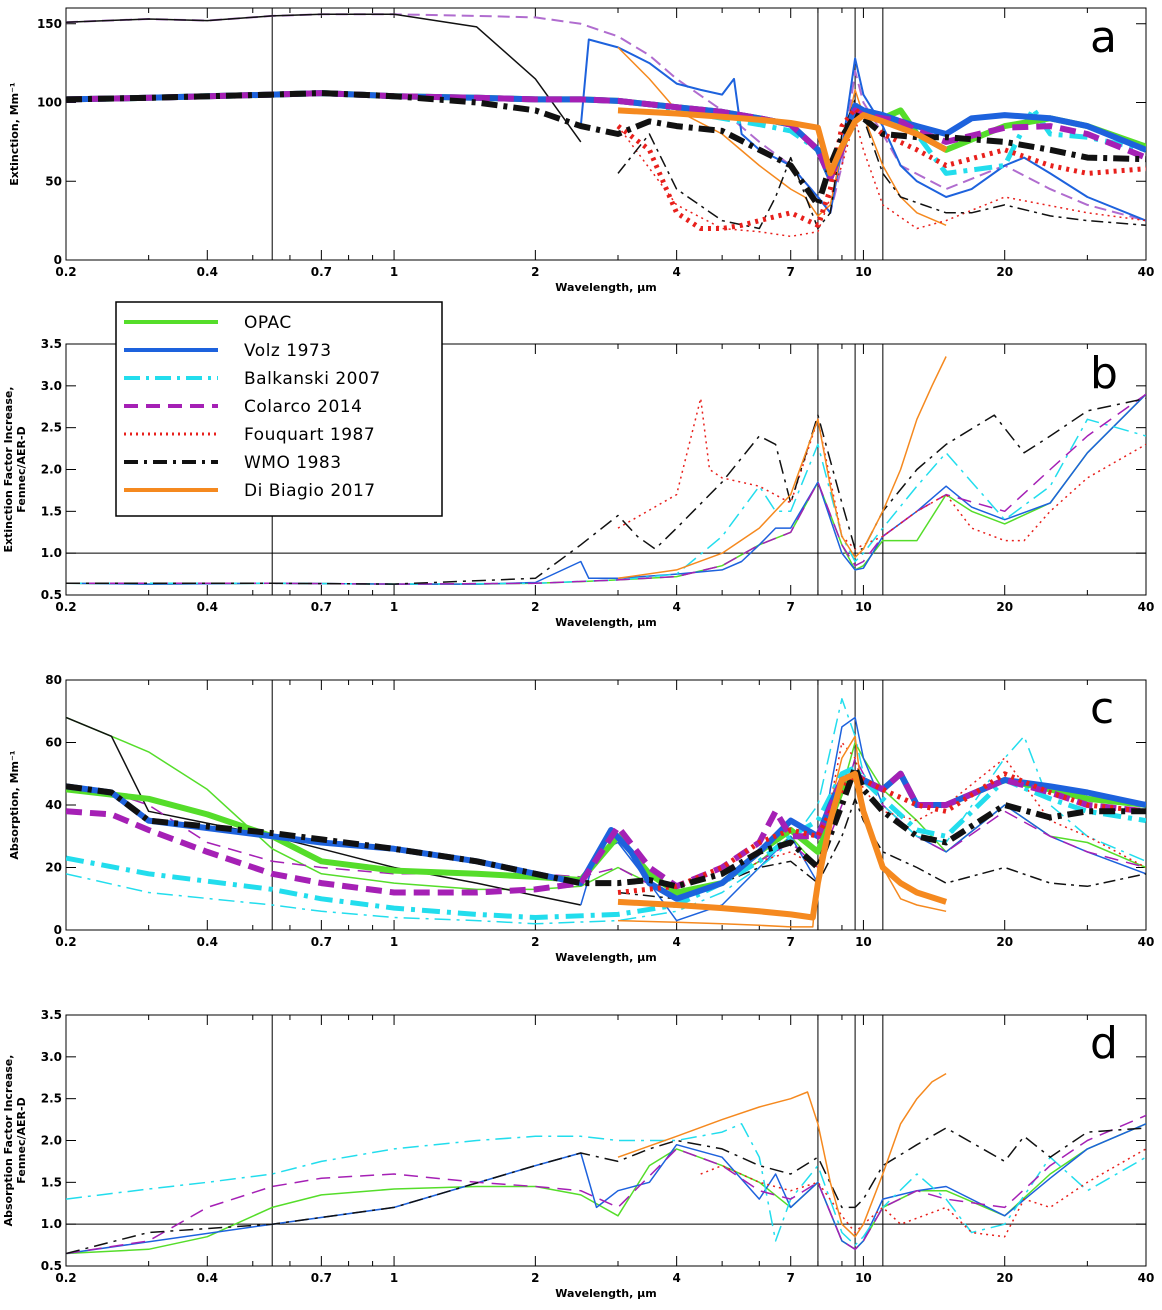 The height and width of the screenshot is (1310, 1162). Describe the element at coordinates (288, 351) in the screenshot. I see `legend-label: Volz 1973` at that location.